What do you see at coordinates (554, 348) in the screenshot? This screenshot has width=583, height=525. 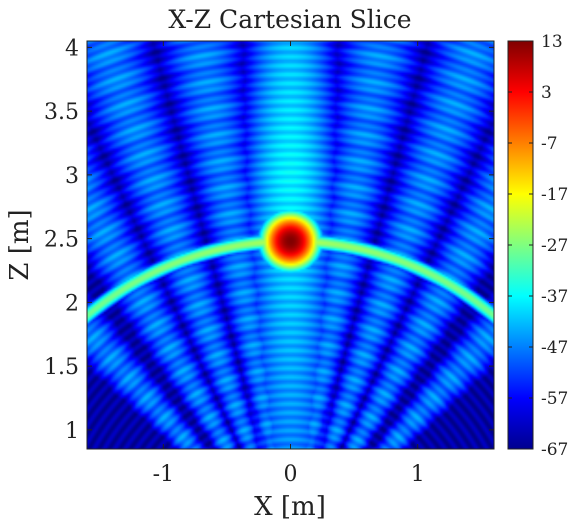 I see `colorbar-tick-label: -47` at bounding box center [554, 348].